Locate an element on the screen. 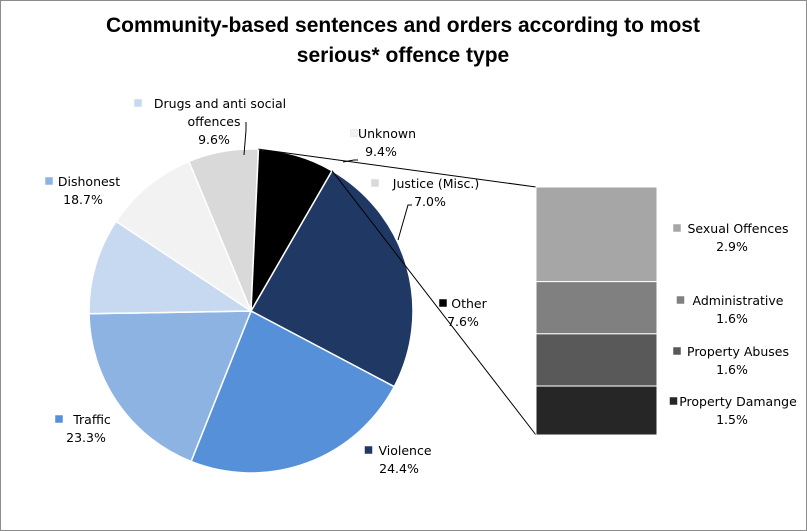 The image size is (807, 531). data-label-drugs-and-anti-social-offences: Drugs and anti social offences 9.6% is located at coordinates (210, 126).